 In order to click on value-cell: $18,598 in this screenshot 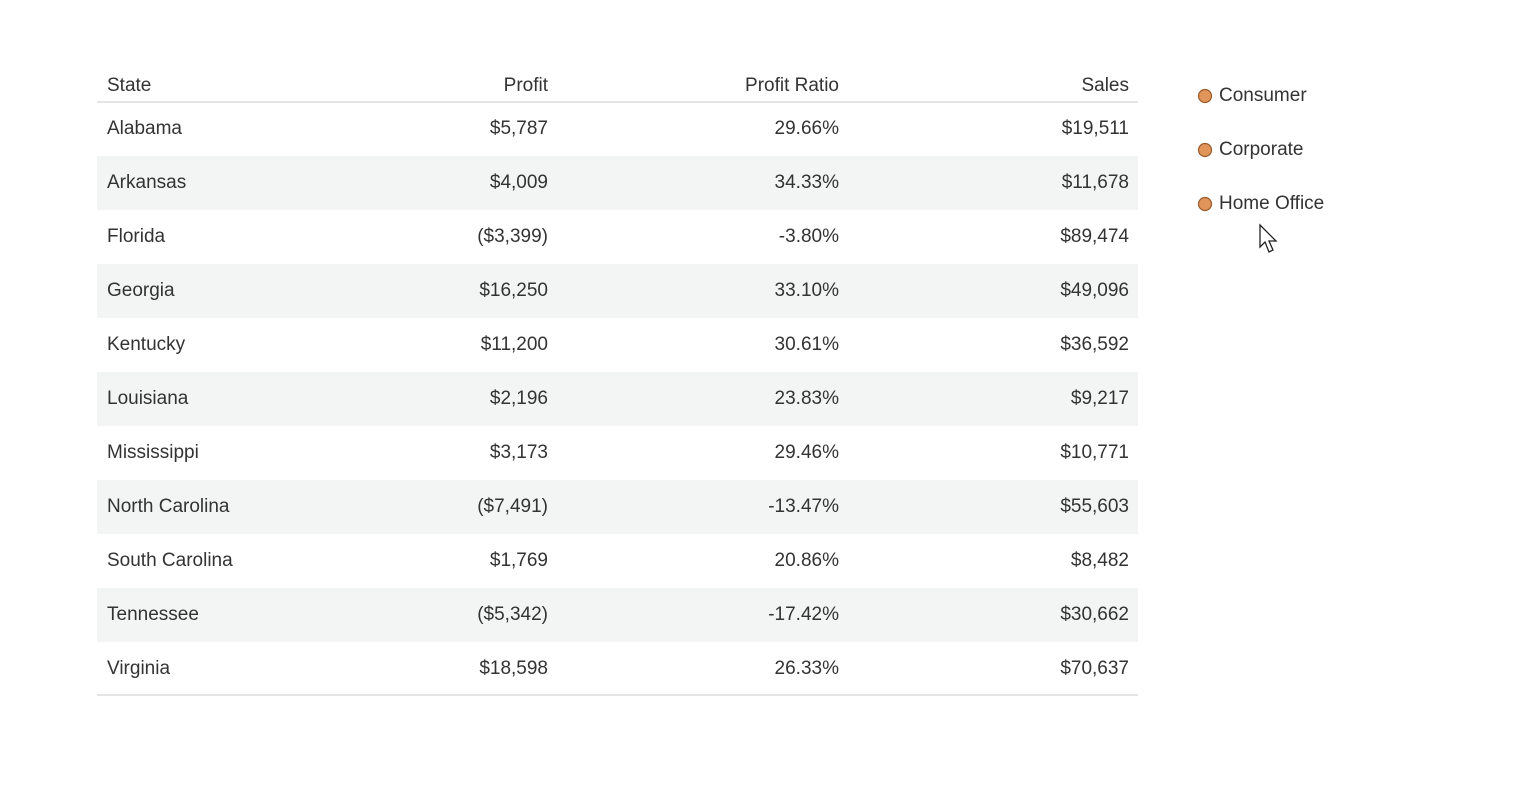, I will do `click(513, 668)`.